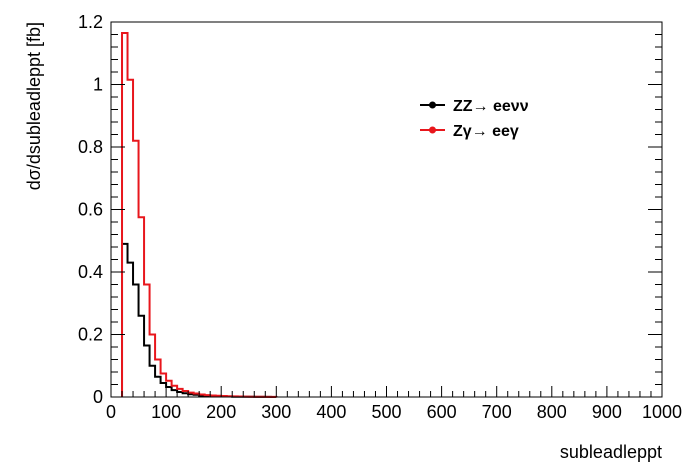 The height and width of the screenshot is (473, 698). Describe the element at coordinates (90, 147) in the screenshot. I see `y-tick-label: 0.8` at that location.